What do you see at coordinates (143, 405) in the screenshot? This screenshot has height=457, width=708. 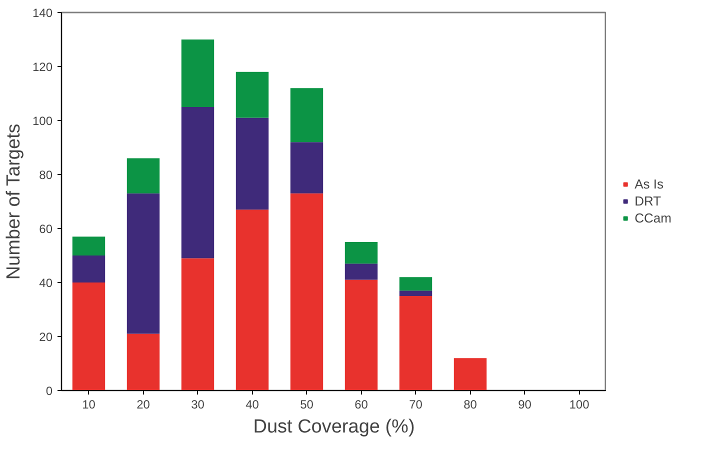 I see `x-tick-label: 20` at bounding box center [143, 405].